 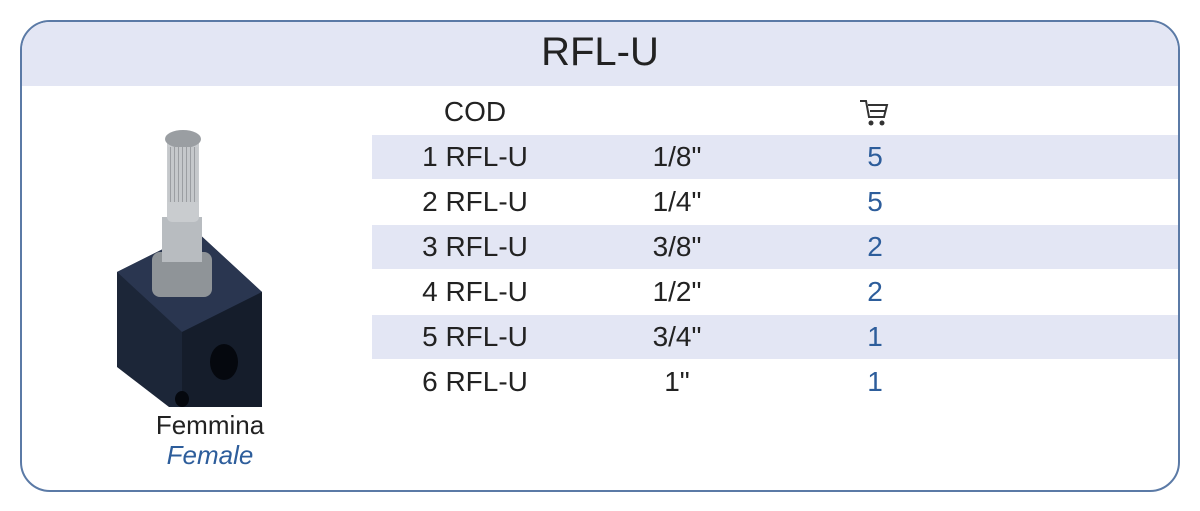 What do you see at coordinates (475, 201) in the screenshot?
I see `code: 2 RFL-U` at bounding box center [475, 201].